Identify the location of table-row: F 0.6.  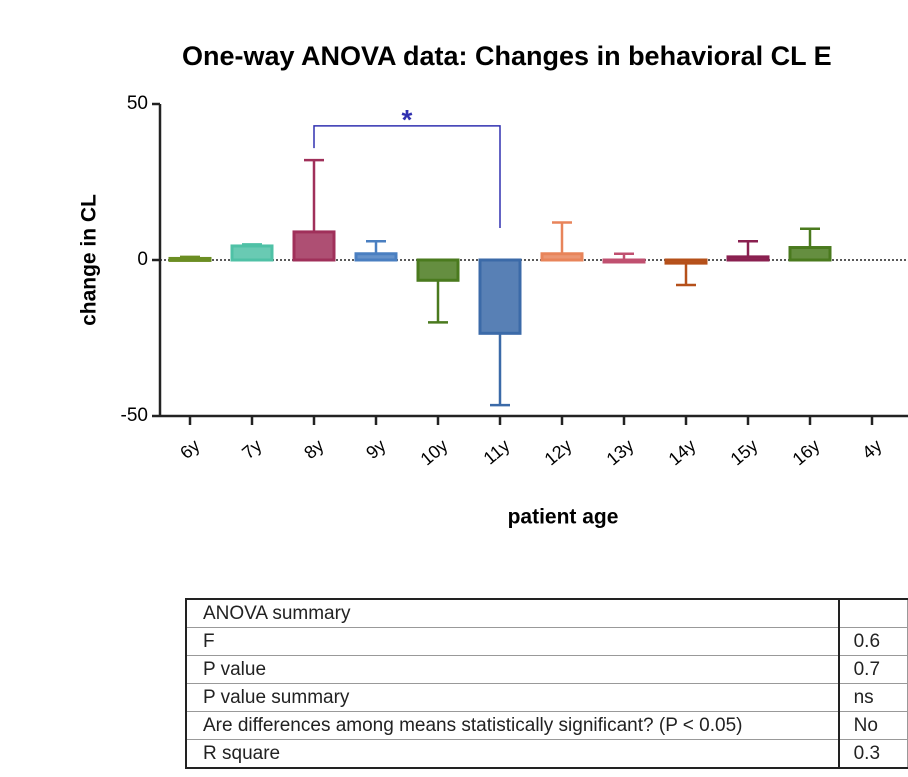
(546, 641).